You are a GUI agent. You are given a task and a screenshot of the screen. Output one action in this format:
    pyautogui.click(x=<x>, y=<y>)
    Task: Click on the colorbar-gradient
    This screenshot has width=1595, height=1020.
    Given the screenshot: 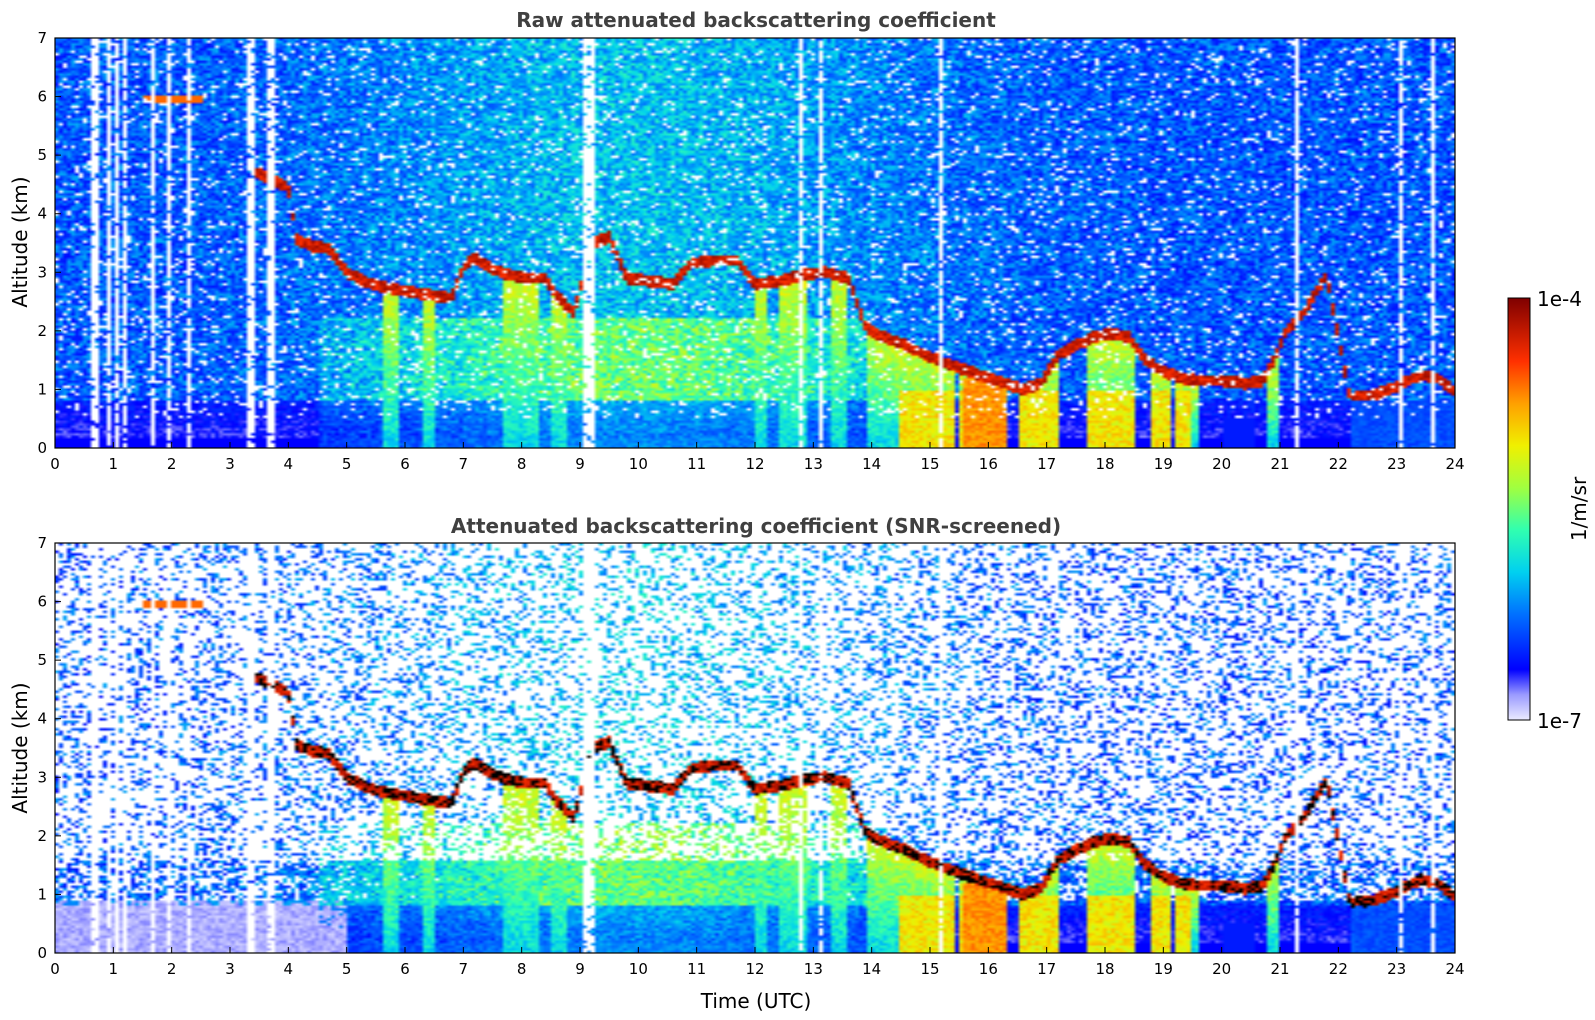 What is the action you would take?
    pyautogui.click(x=1519, y=509)
    